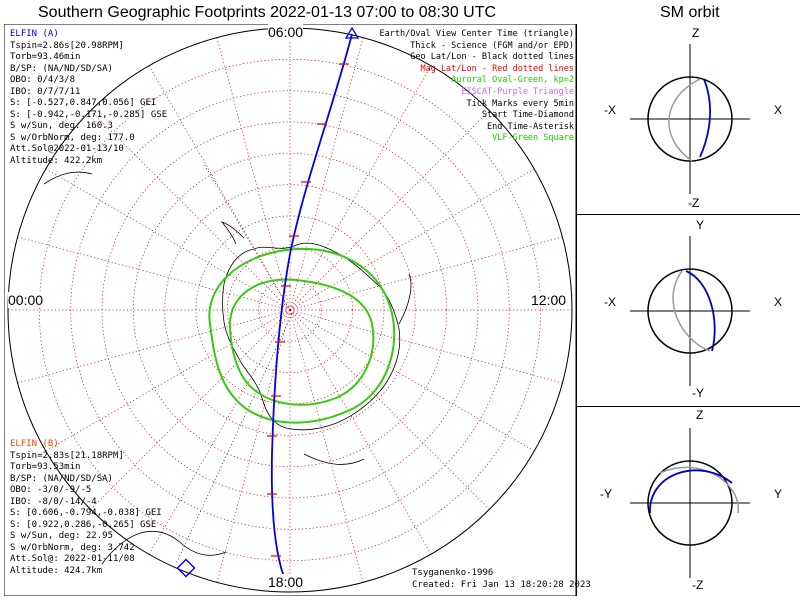 The image size is (800, 600). I want to click on elfin-a-line: Tspin=2.86s[20.98RPM], so click(67, 45).